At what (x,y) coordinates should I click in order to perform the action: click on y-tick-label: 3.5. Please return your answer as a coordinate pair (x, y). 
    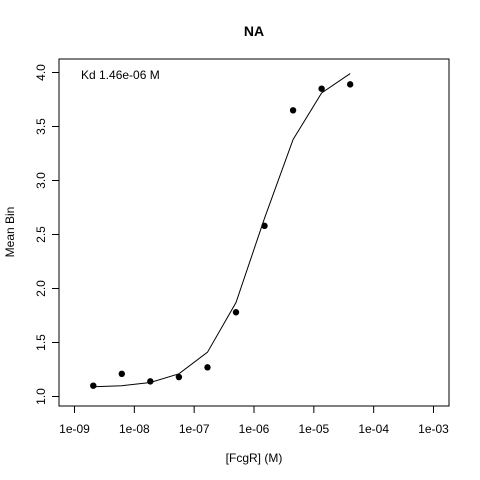
    Looking at the image, I should click on (41, 126).